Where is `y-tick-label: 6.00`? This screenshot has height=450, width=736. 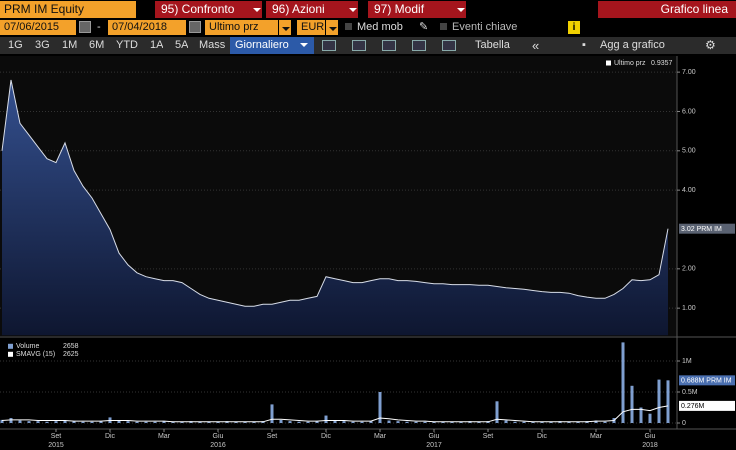
y-tick-label: 6.00 is located at coordinates (689, 111).